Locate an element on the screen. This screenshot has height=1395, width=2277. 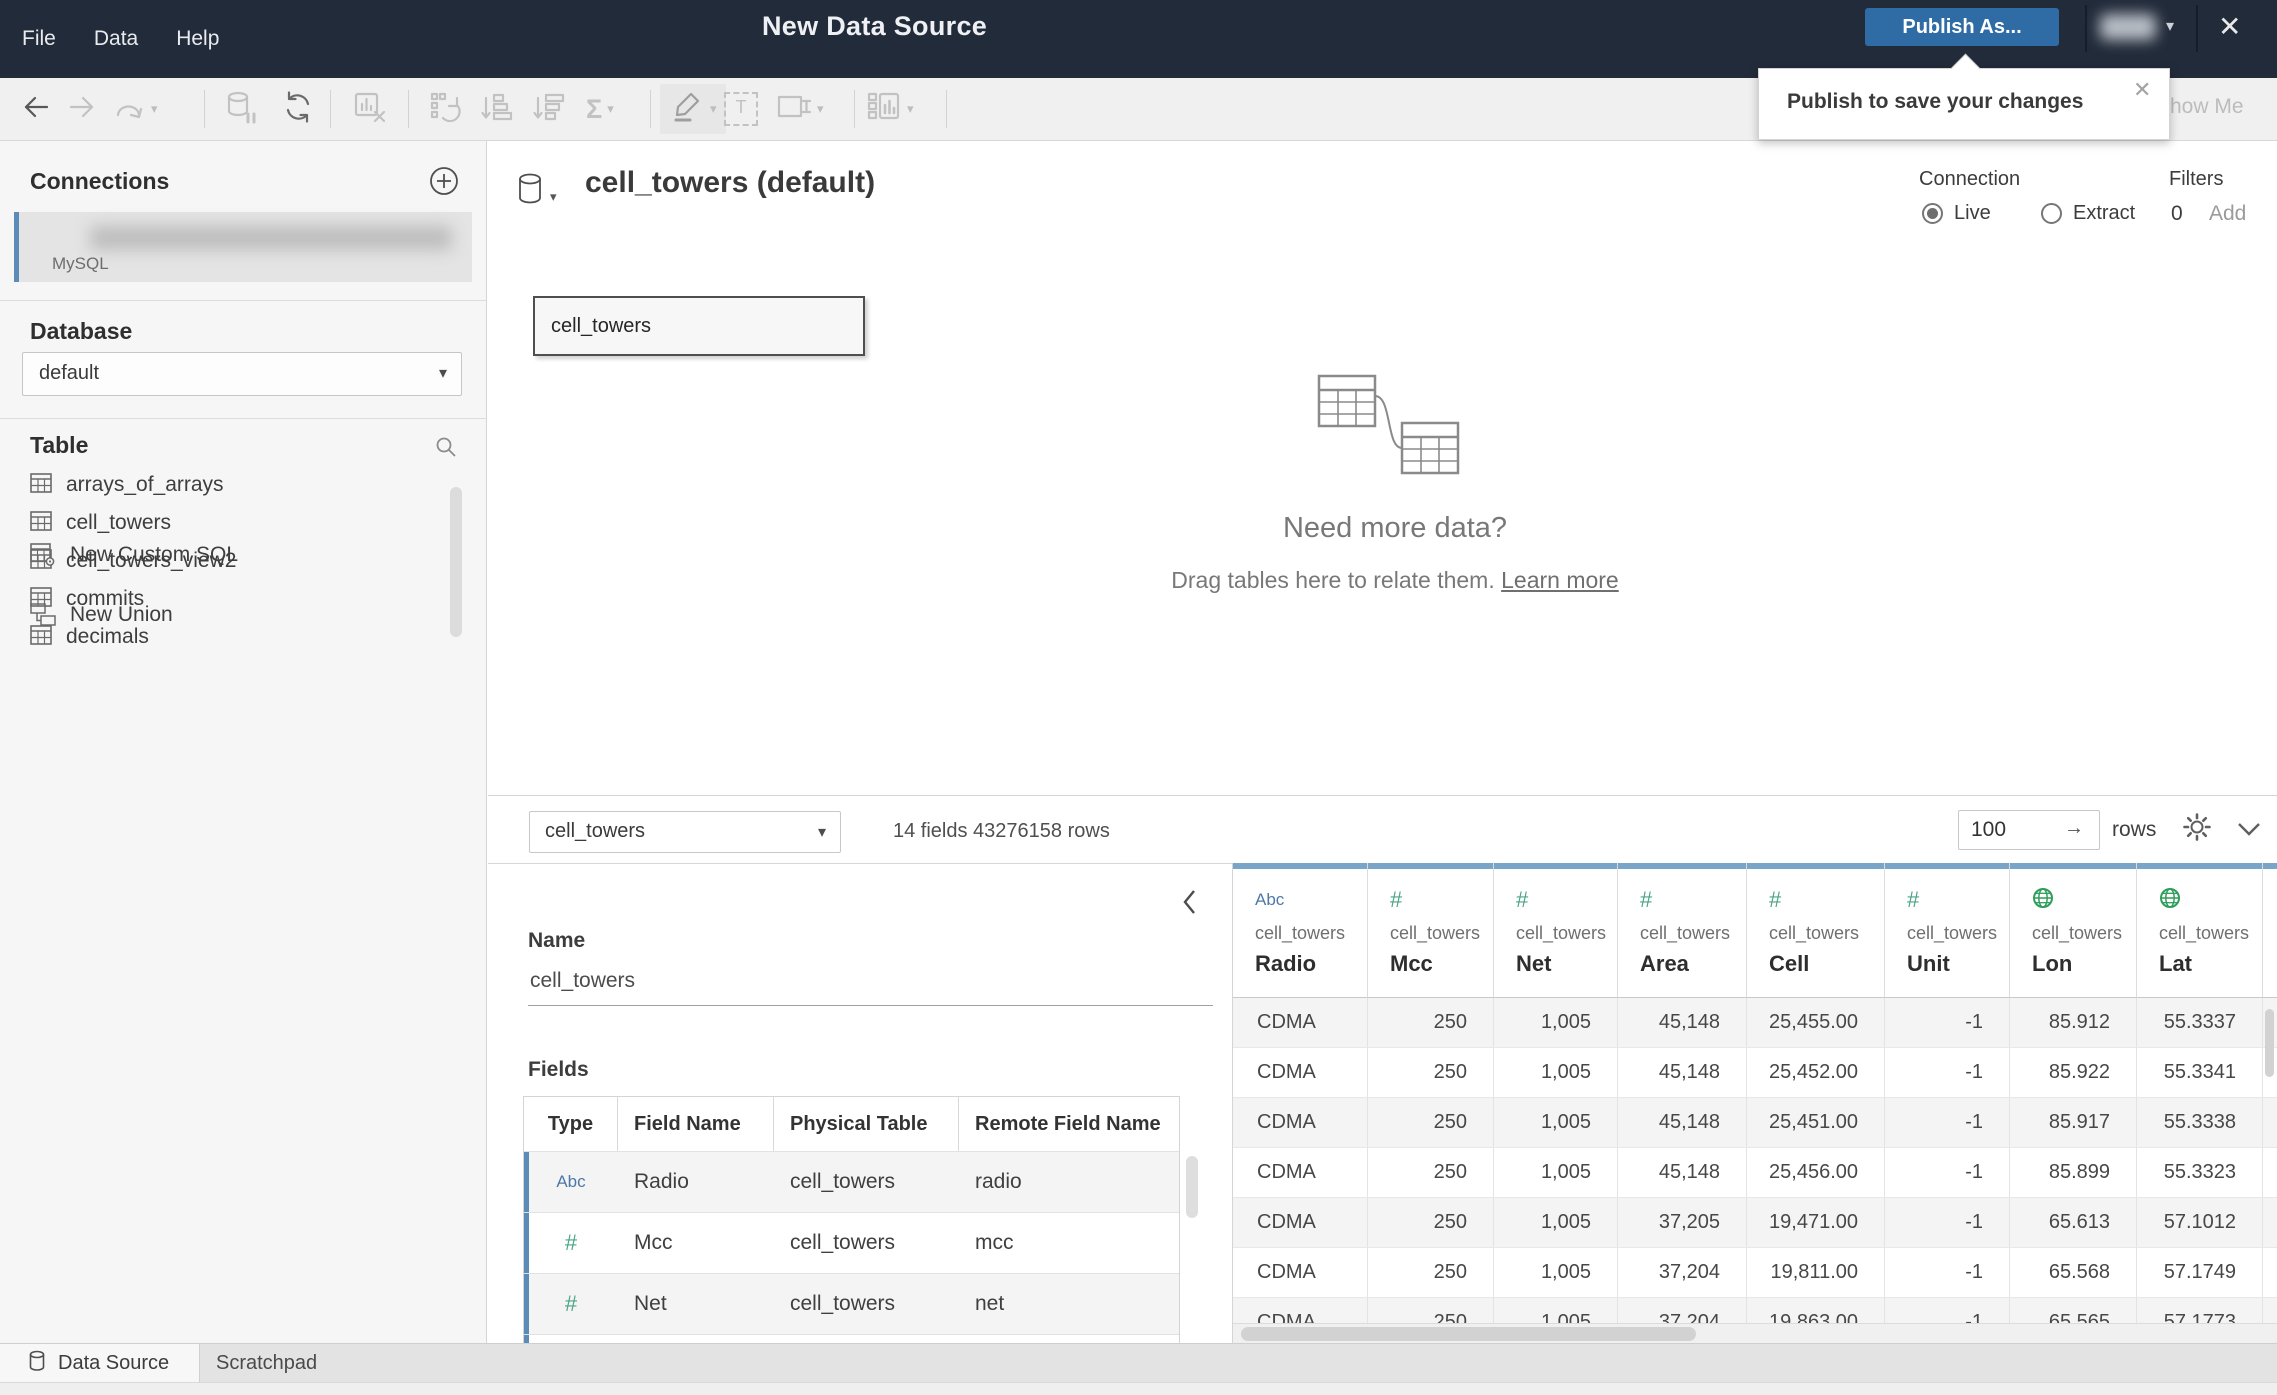
show-cards-button: ▾ is located at coordinates (890, 109).